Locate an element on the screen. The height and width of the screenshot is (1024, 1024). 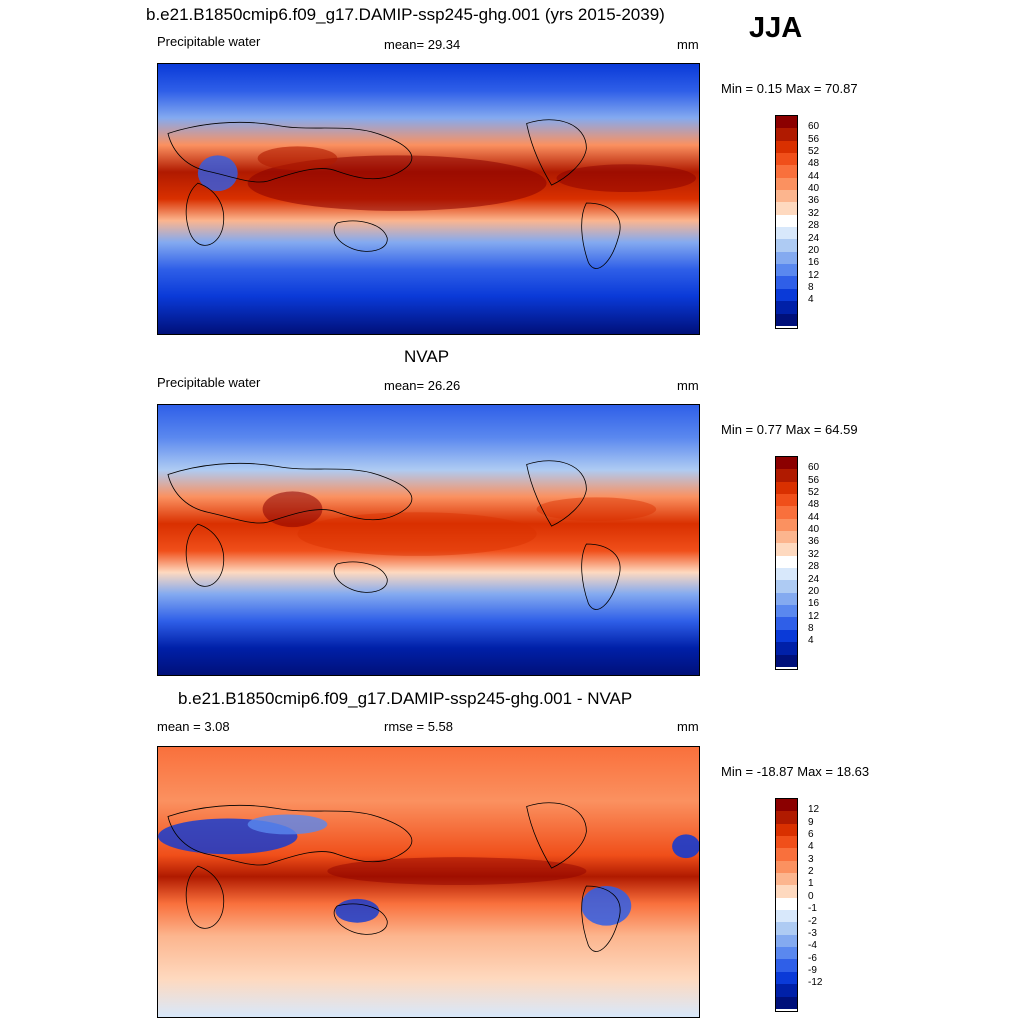
colorbar-tick-label: -2 is located at coordinates (812, 921).